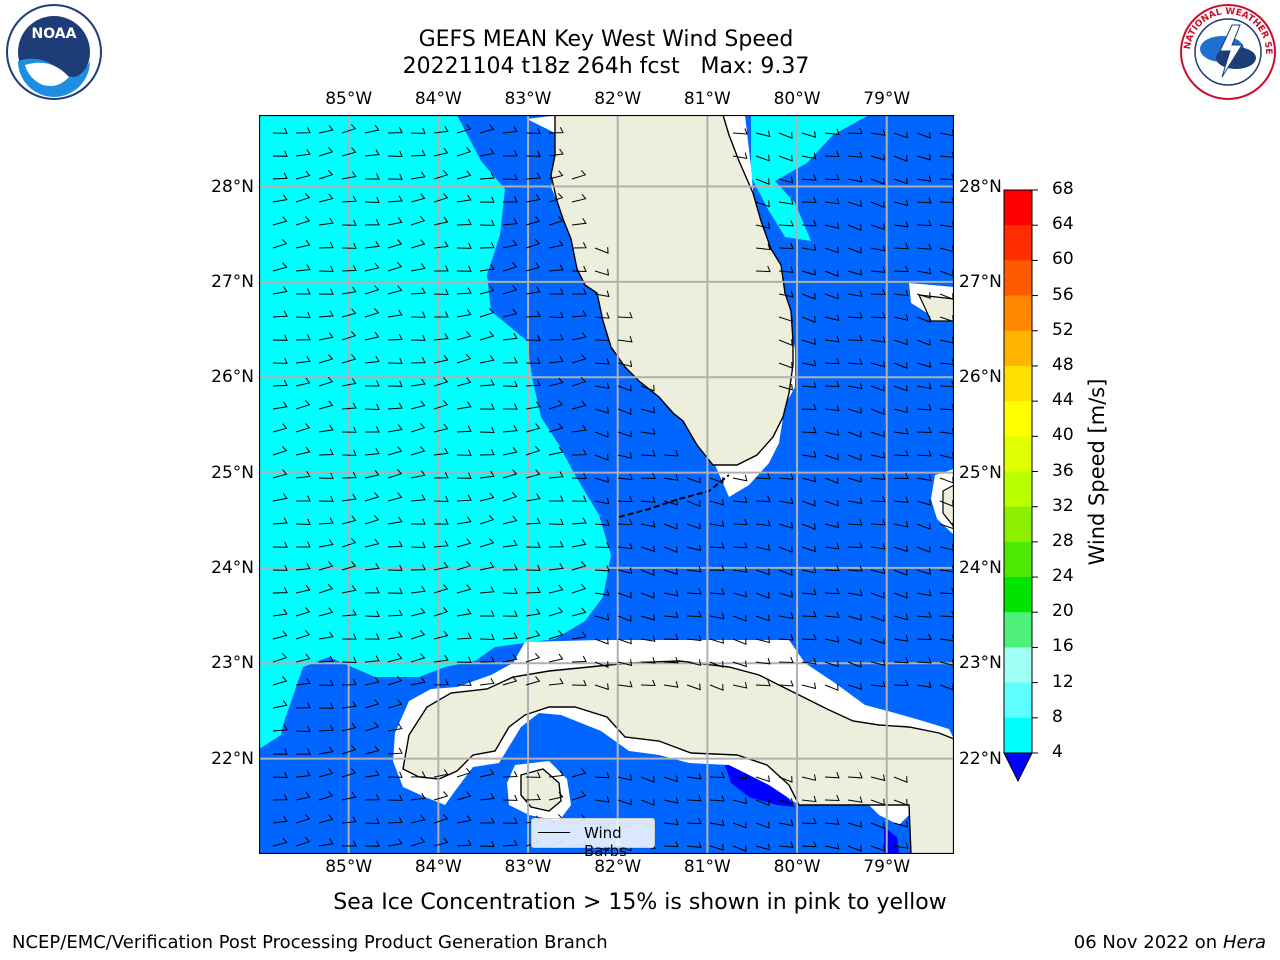 Image resolution: width=1280 pixels, height=960 pixels. What do you see at coordinates (1063, 576) in the screenshot?
I see `colorbar-tick-label: 24` at bounding box center [1063, 576].